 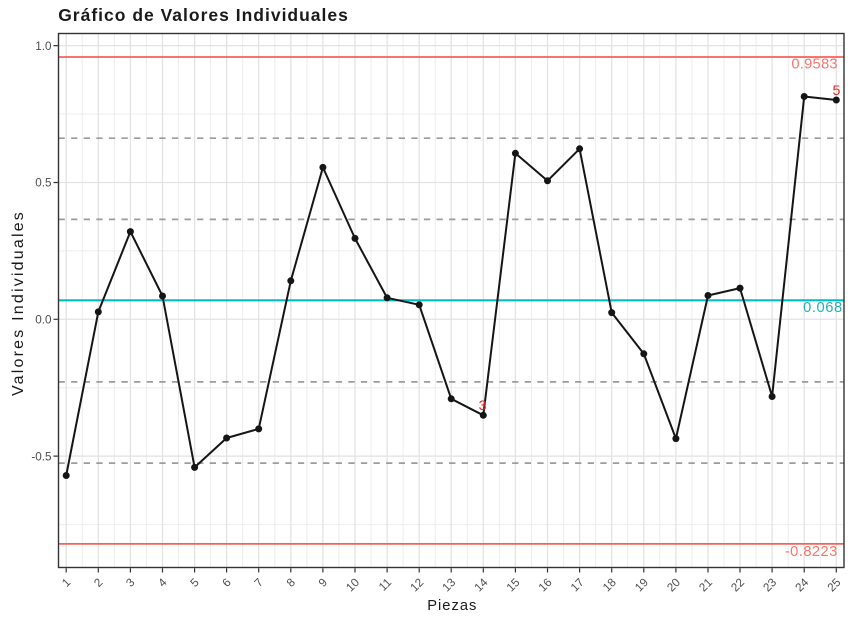 What do you see at coordinates (836, 91) in the screenshot?
I see `svg-text: 5` at bounding box center [836, 91].